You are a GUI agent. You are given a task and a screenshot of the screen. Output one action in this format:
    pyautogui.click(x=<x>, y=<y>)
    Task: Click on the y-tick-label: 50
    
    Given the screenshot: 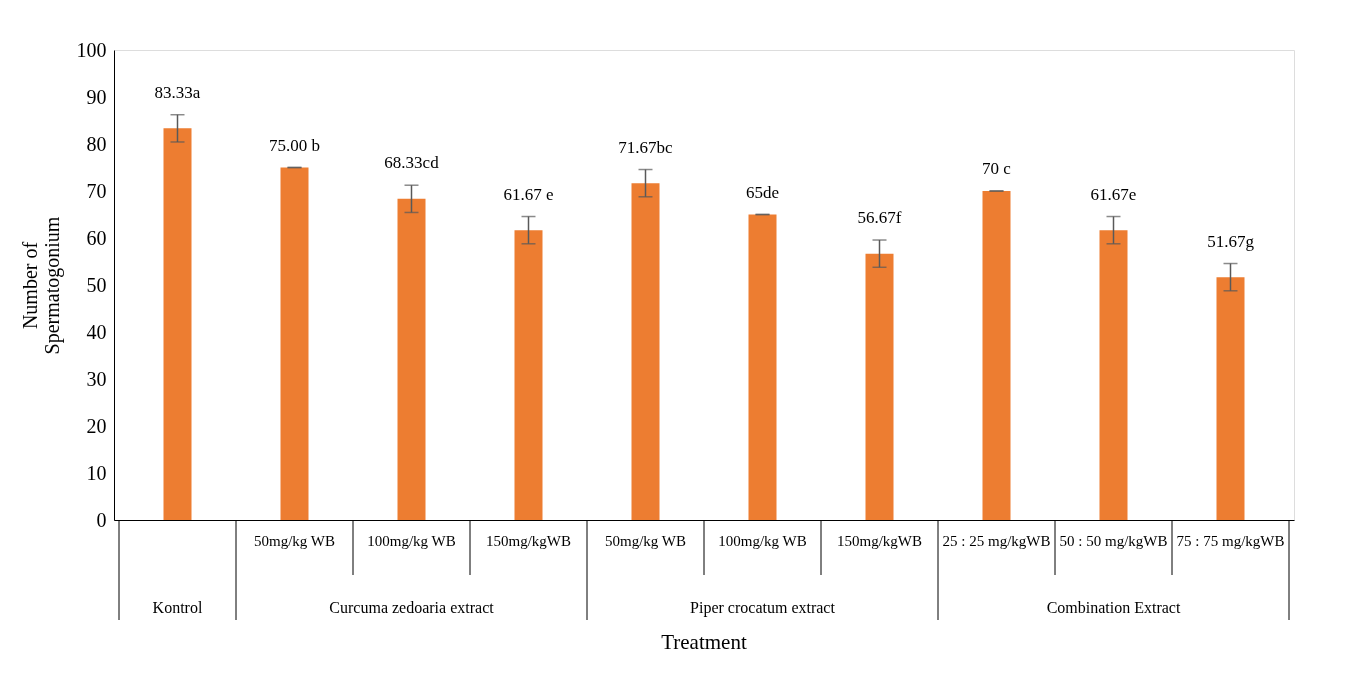 What is the action you would take?
    pyautogui.click(x=96, y=284)
    